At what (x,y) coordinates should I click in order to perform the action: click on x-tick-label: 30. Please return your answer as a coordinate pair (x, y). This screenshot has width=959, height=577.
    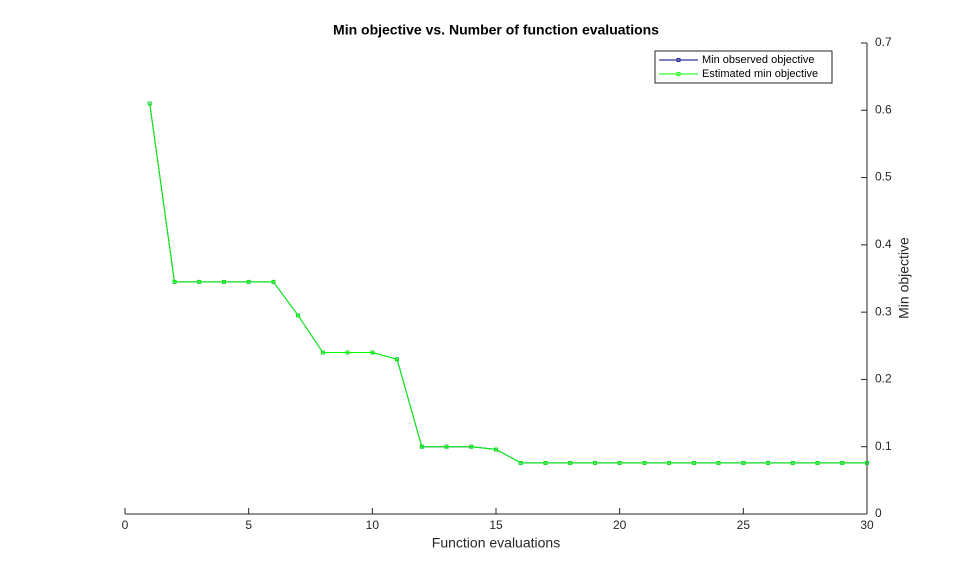
    Looking at the image, I should click on (867, 525).